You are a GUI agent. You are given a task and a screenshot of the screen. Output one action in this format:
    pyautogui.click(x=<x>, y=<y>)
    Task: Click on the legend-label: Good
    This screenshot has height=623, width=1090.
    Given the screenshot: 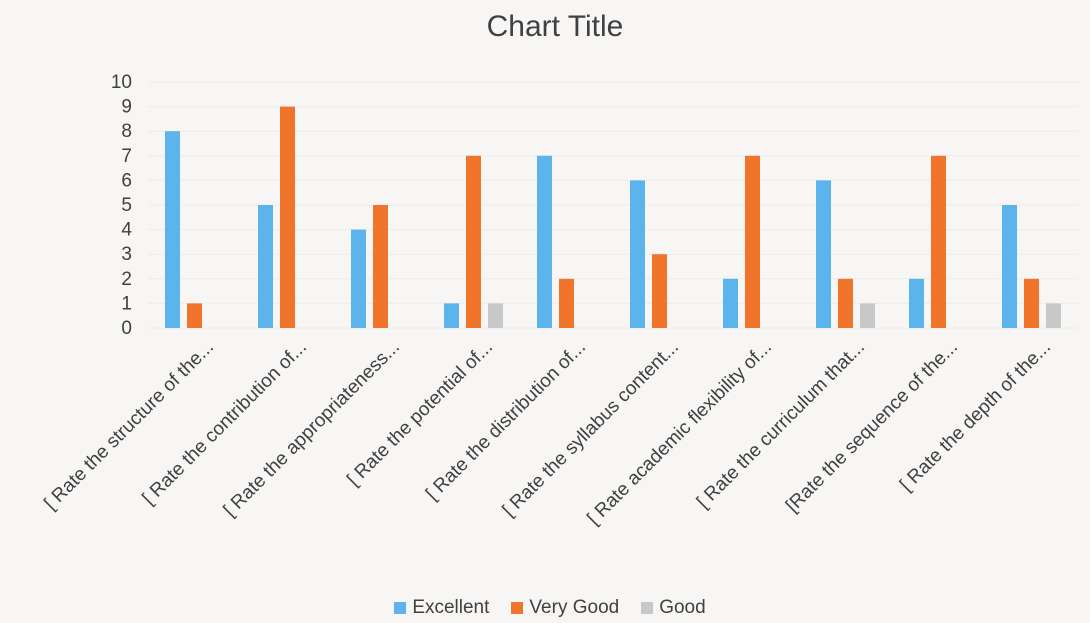 What is the action you would take?
    pyautogui.click(x=682, y=607)
    